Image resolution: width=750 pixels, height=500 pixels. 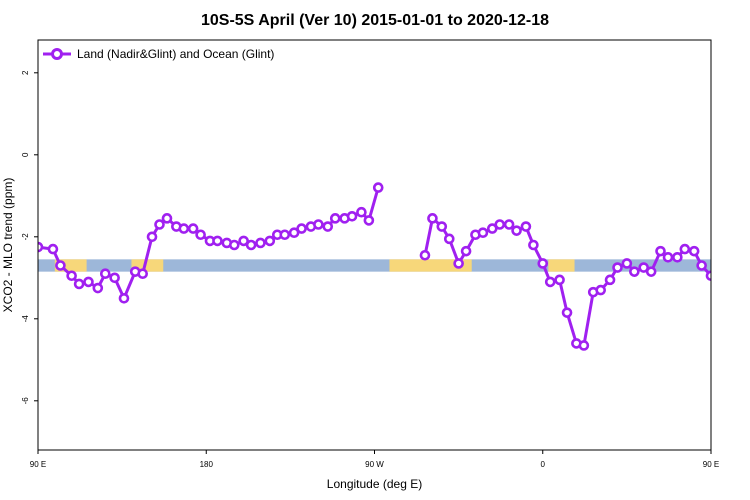 I want to click on y-axis: 2 0 -2 -4 -6, so click(x=29, y=237).